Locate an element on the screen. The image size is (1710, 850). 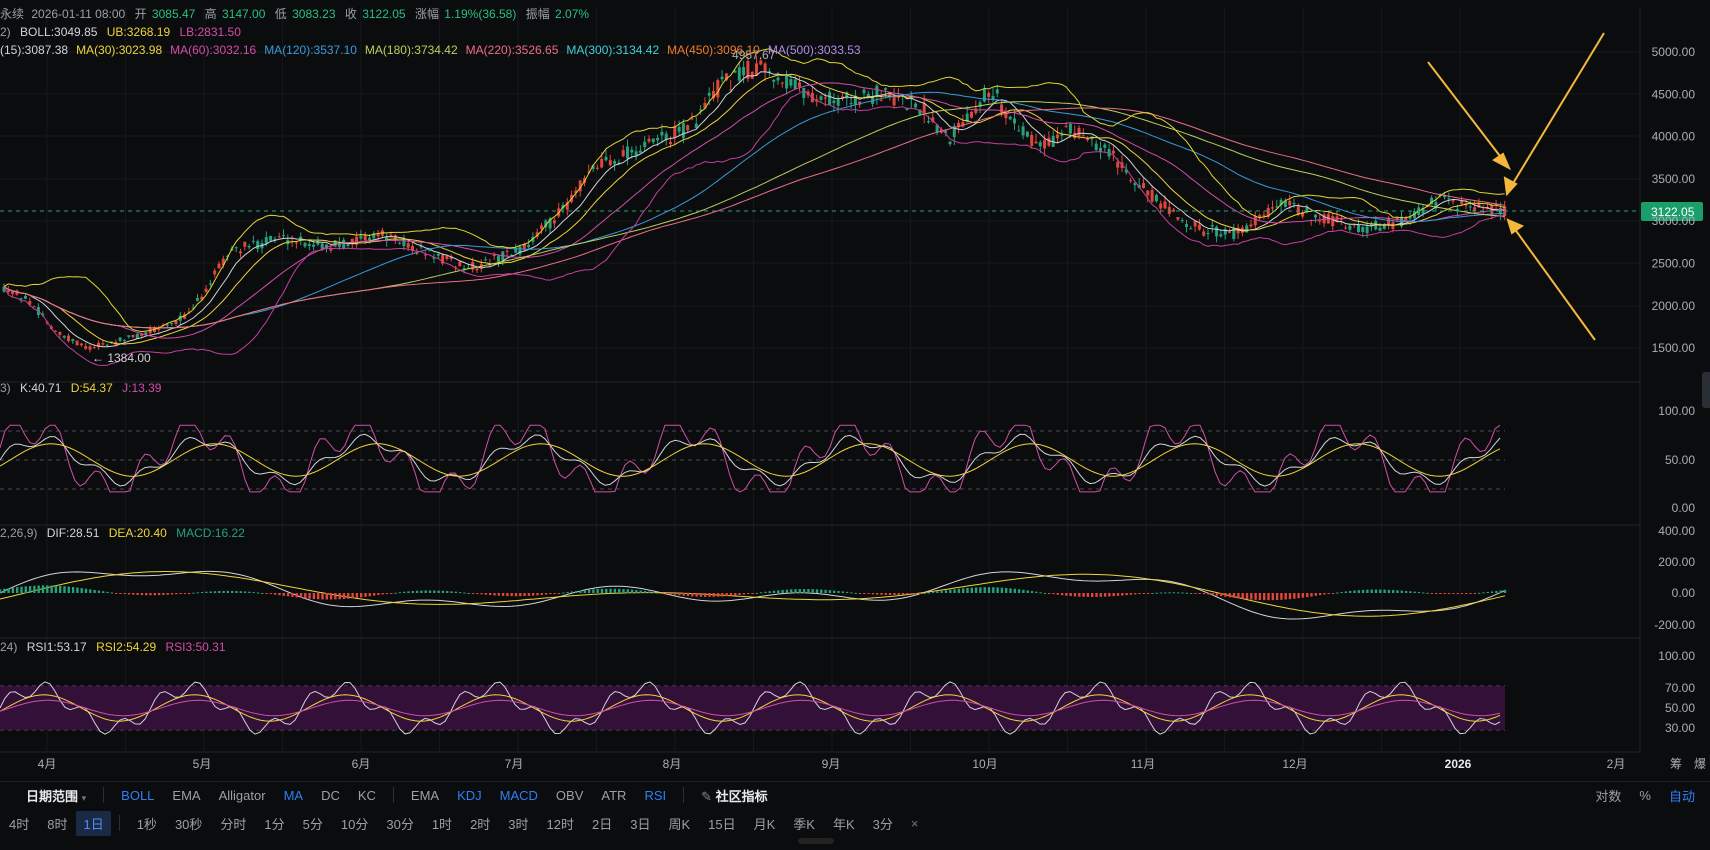
interval-16: 周K is located at coordinates (679, 824).